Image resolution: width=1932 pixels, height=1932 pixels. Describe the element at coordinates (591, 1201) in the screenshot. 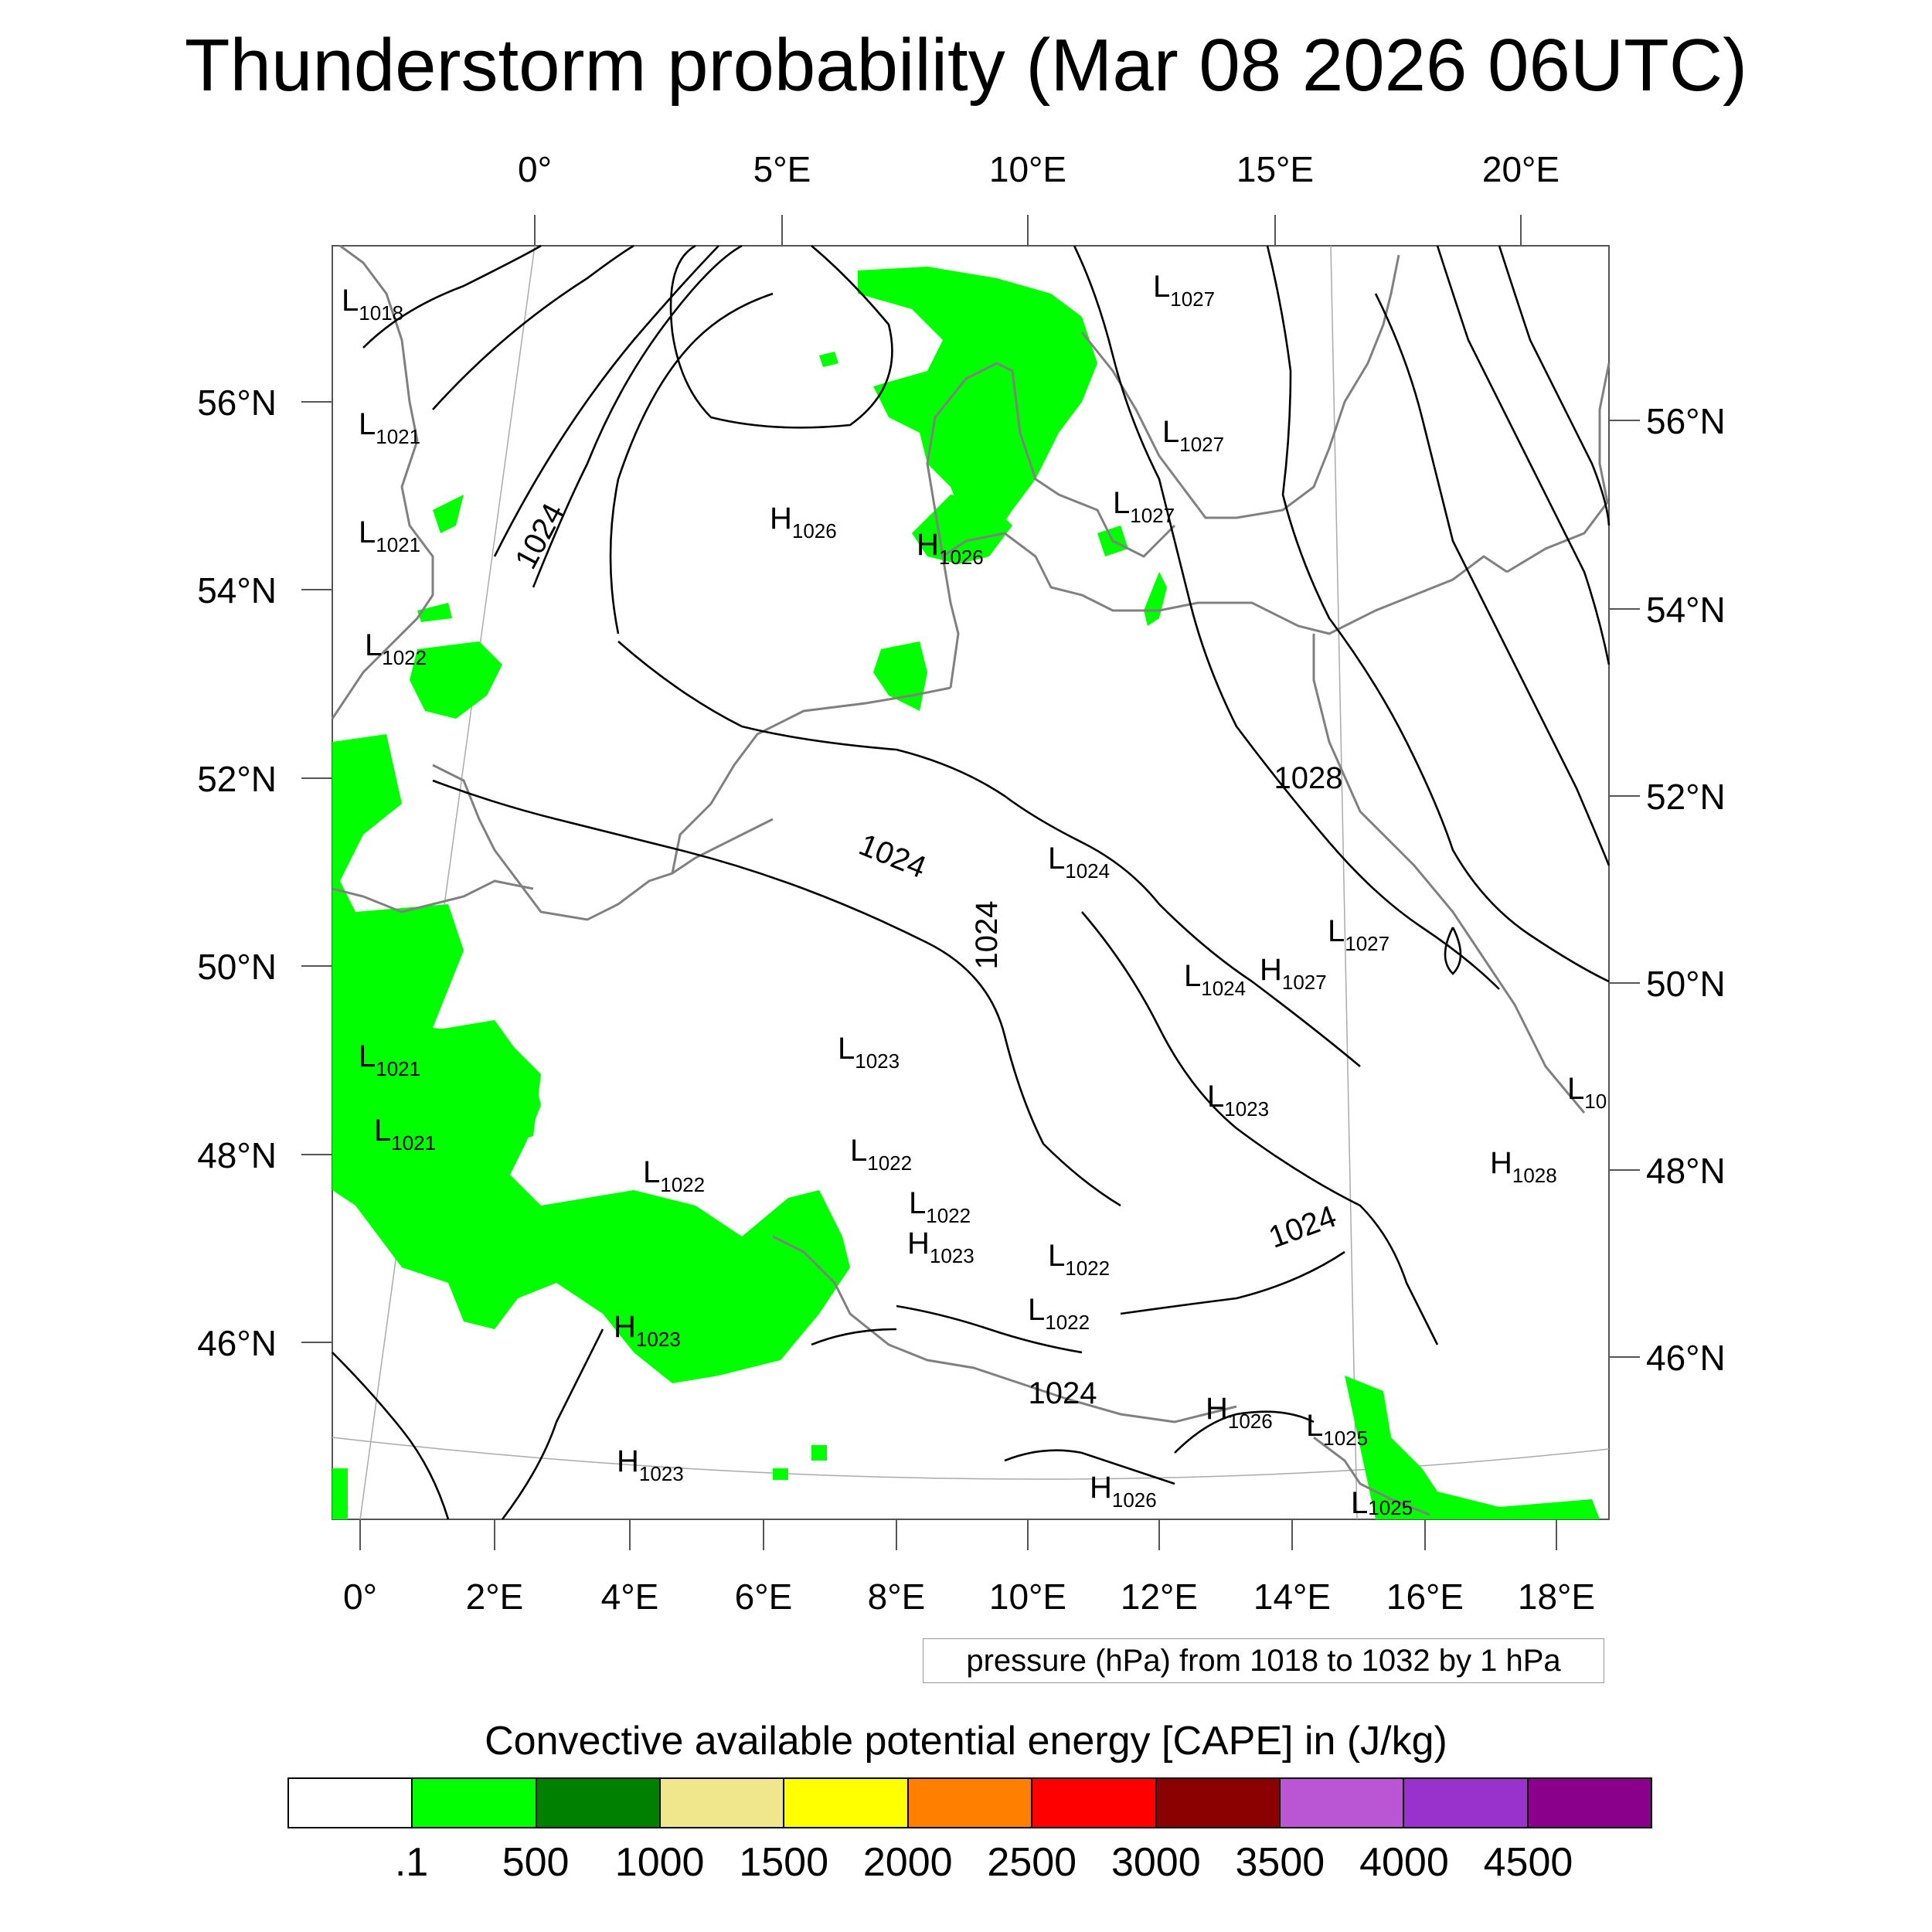

I see `cape-area-france` at that location.